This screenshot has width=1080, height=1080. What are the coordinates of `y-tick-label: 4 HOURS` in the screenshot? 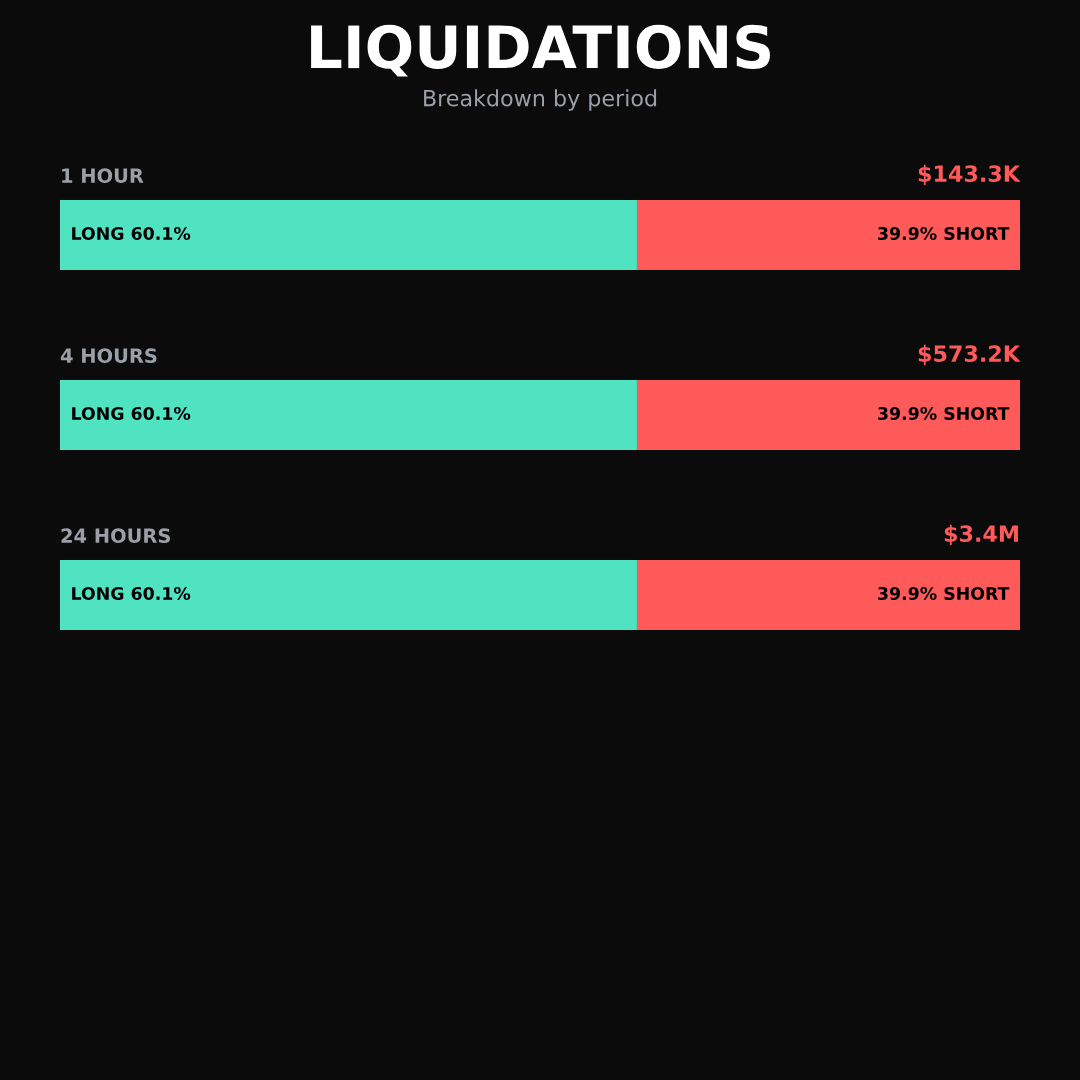 It's located at (108, 356).